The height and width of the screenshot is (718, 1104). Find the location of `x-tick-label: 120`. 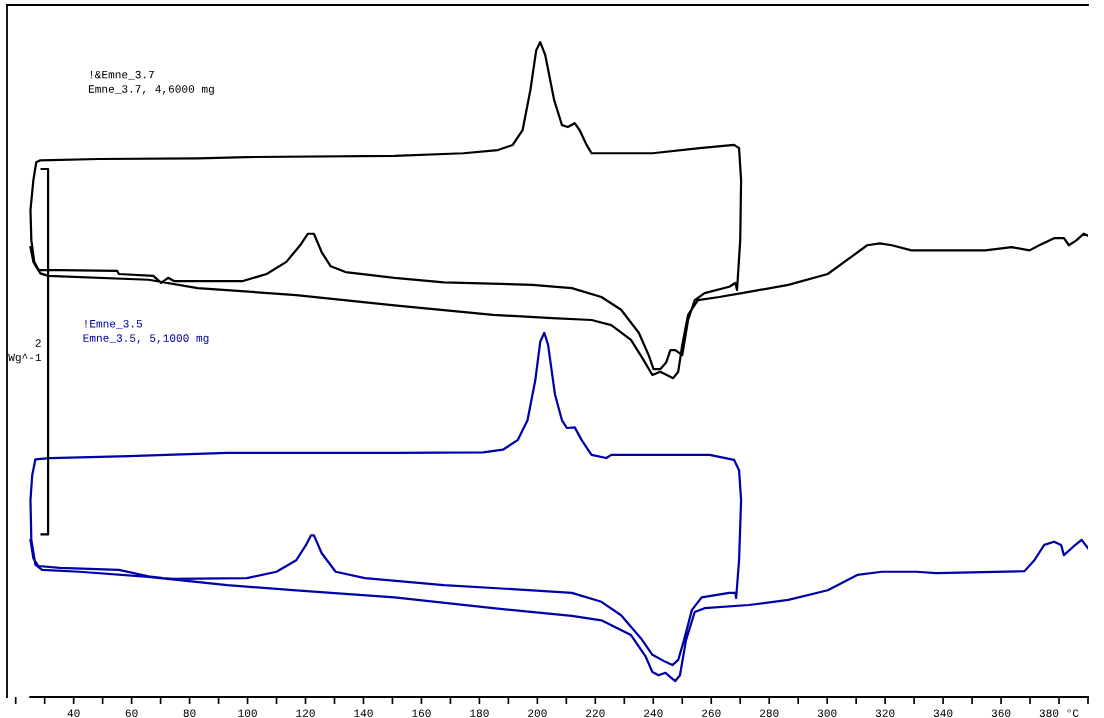

x-tick-label: 120 is located at coordinates (305, 713).